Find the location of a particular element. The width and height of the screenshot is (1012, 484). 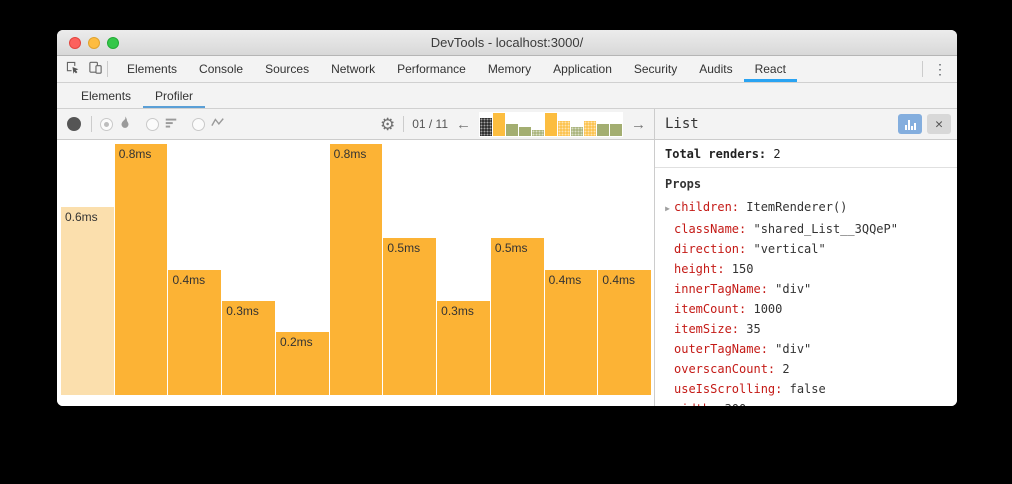

tab-memory: Memory is located at coordinates (509, 69).